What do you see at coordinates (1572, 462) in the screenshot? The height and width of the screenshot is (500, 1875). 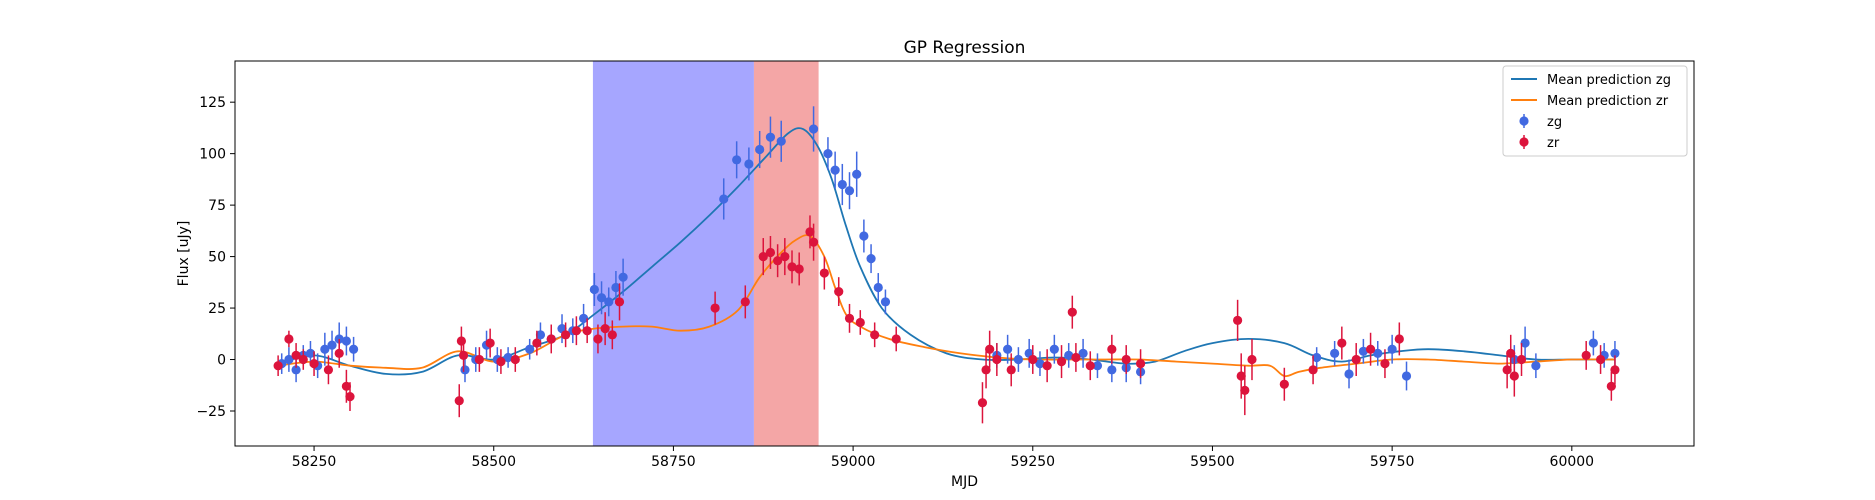 I see `x-tick-label: 60000` at bounding box center [1572, 462].